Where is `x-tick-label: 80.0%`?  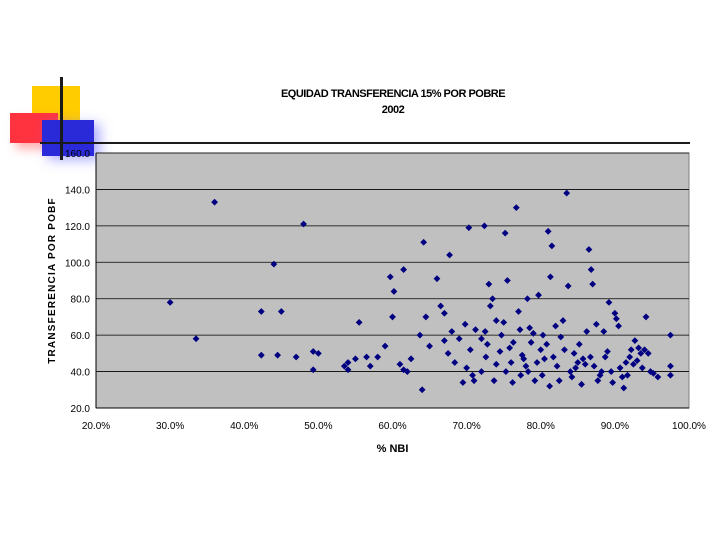
x-tick-label: 80.0% is located at coordinates (541, 426).